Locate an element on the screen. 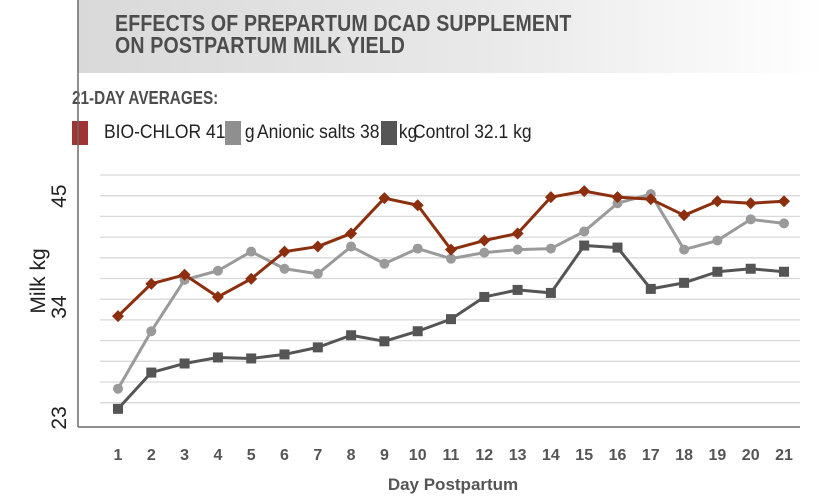 The width and height of the screenshot is (824, 498). title-banner is located at coordinates (451, 36).